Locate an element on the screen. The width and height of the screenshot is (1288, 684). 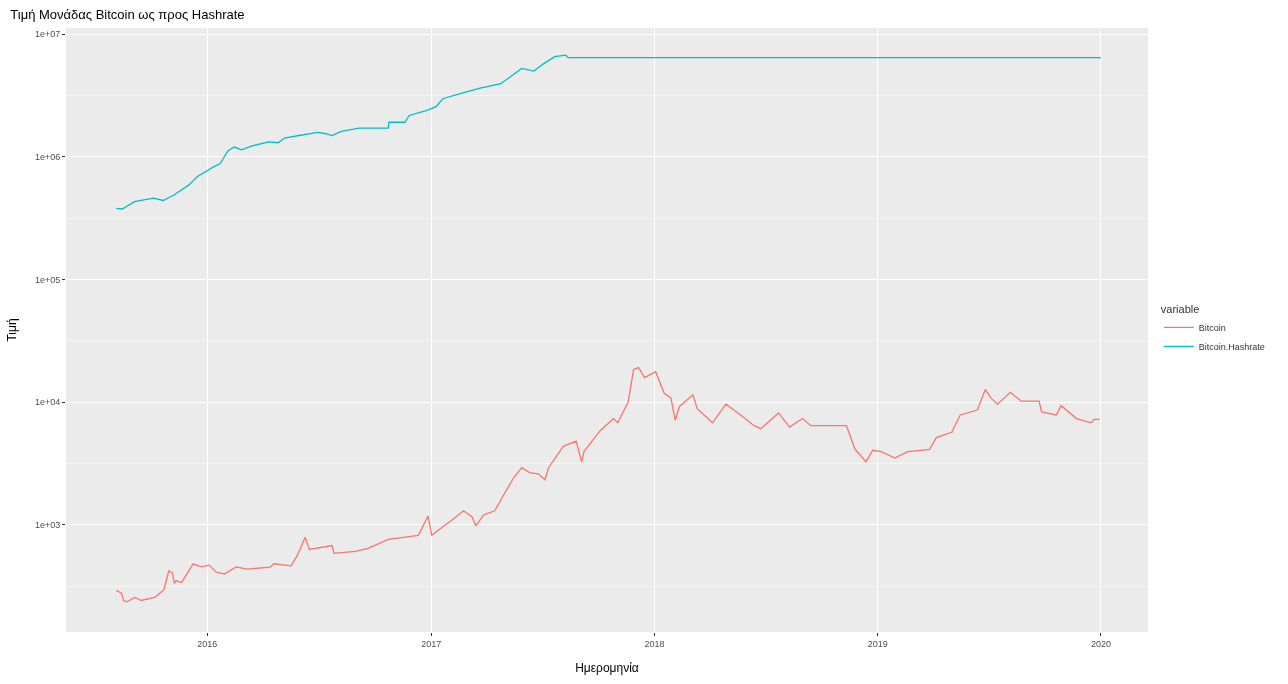
y-tick-label: 1e+05 is located at coordinates (47, 279).